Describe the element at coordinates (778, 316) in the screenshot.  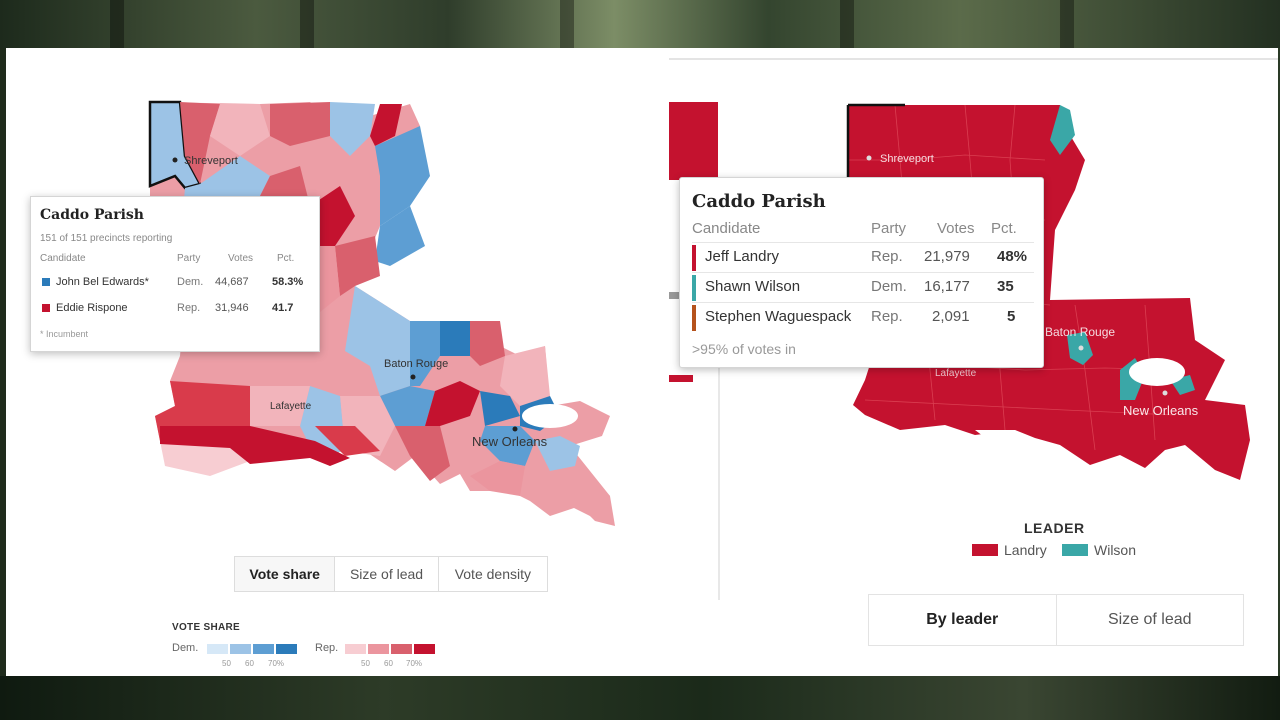
I see `candidate-name: Stephen Waguespack` at that location.